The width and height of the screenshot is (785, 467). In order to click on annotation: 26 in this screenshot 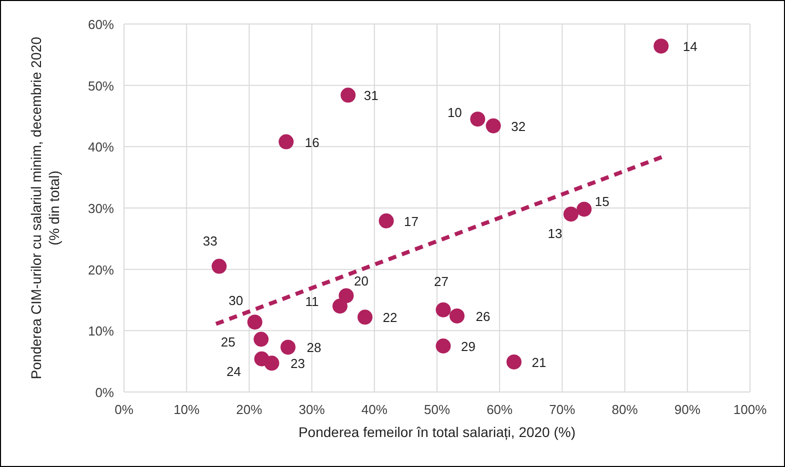, I will do `click(483, 316)`.